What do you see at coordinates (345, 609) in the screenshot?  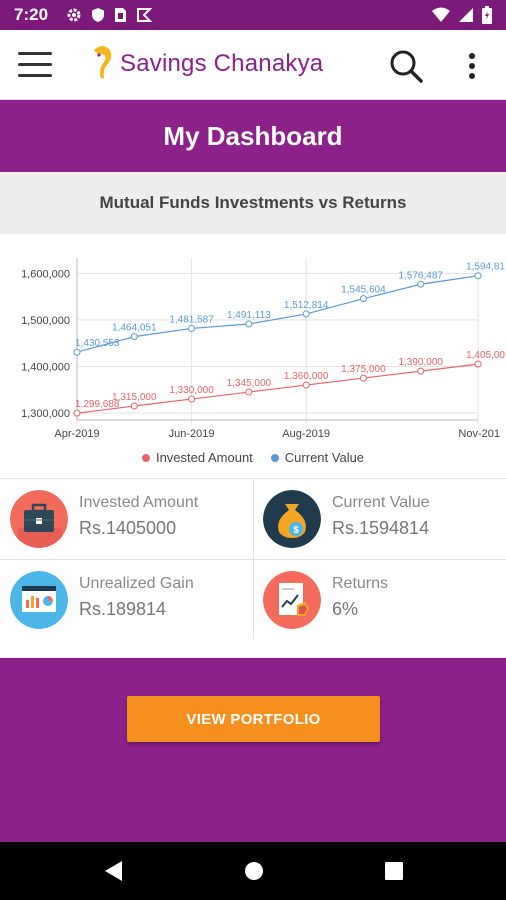 I see `stat-value: 6%` at bounding box center [345, 609].